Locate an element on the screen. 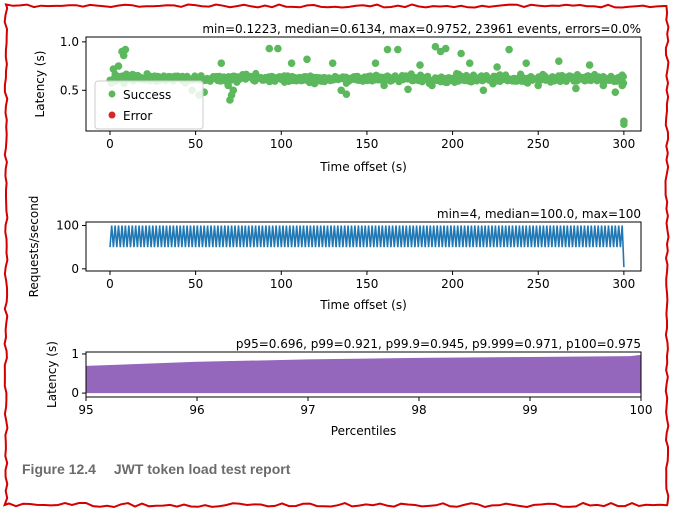 The image size is (685, 519). figure-title: JWT token load test report is located at coordinates (202, 469).